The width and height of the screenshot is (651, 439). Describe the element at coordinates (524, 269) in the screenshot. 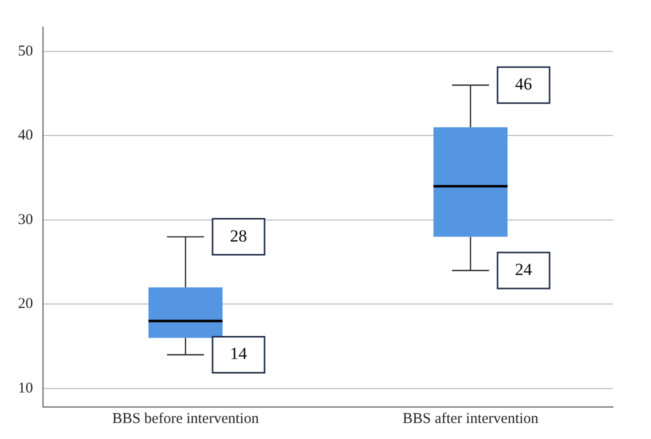

I see `annotation: 24` at that location.